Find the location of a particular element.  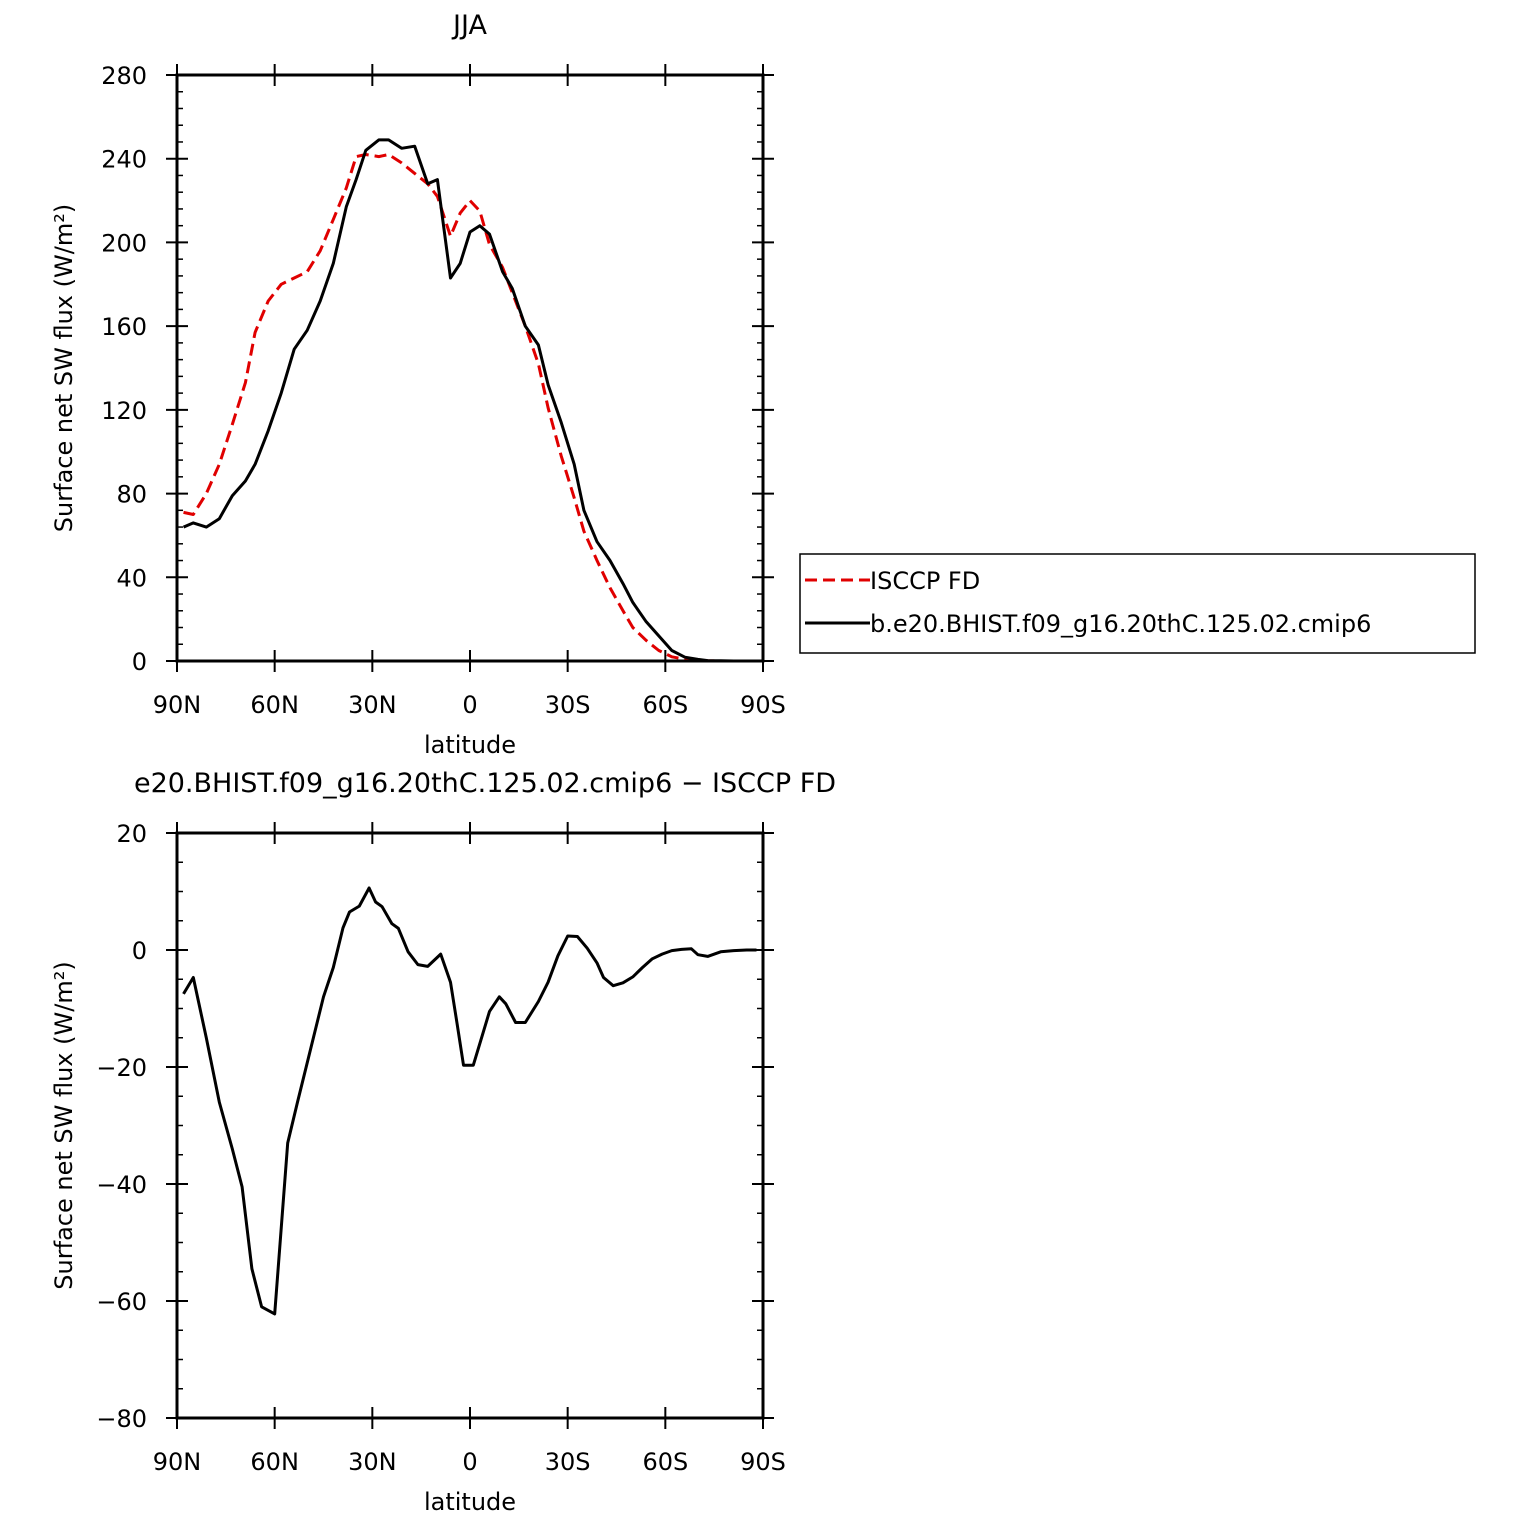

y-tick-label: −40 is located at coordinates (121, 1185).